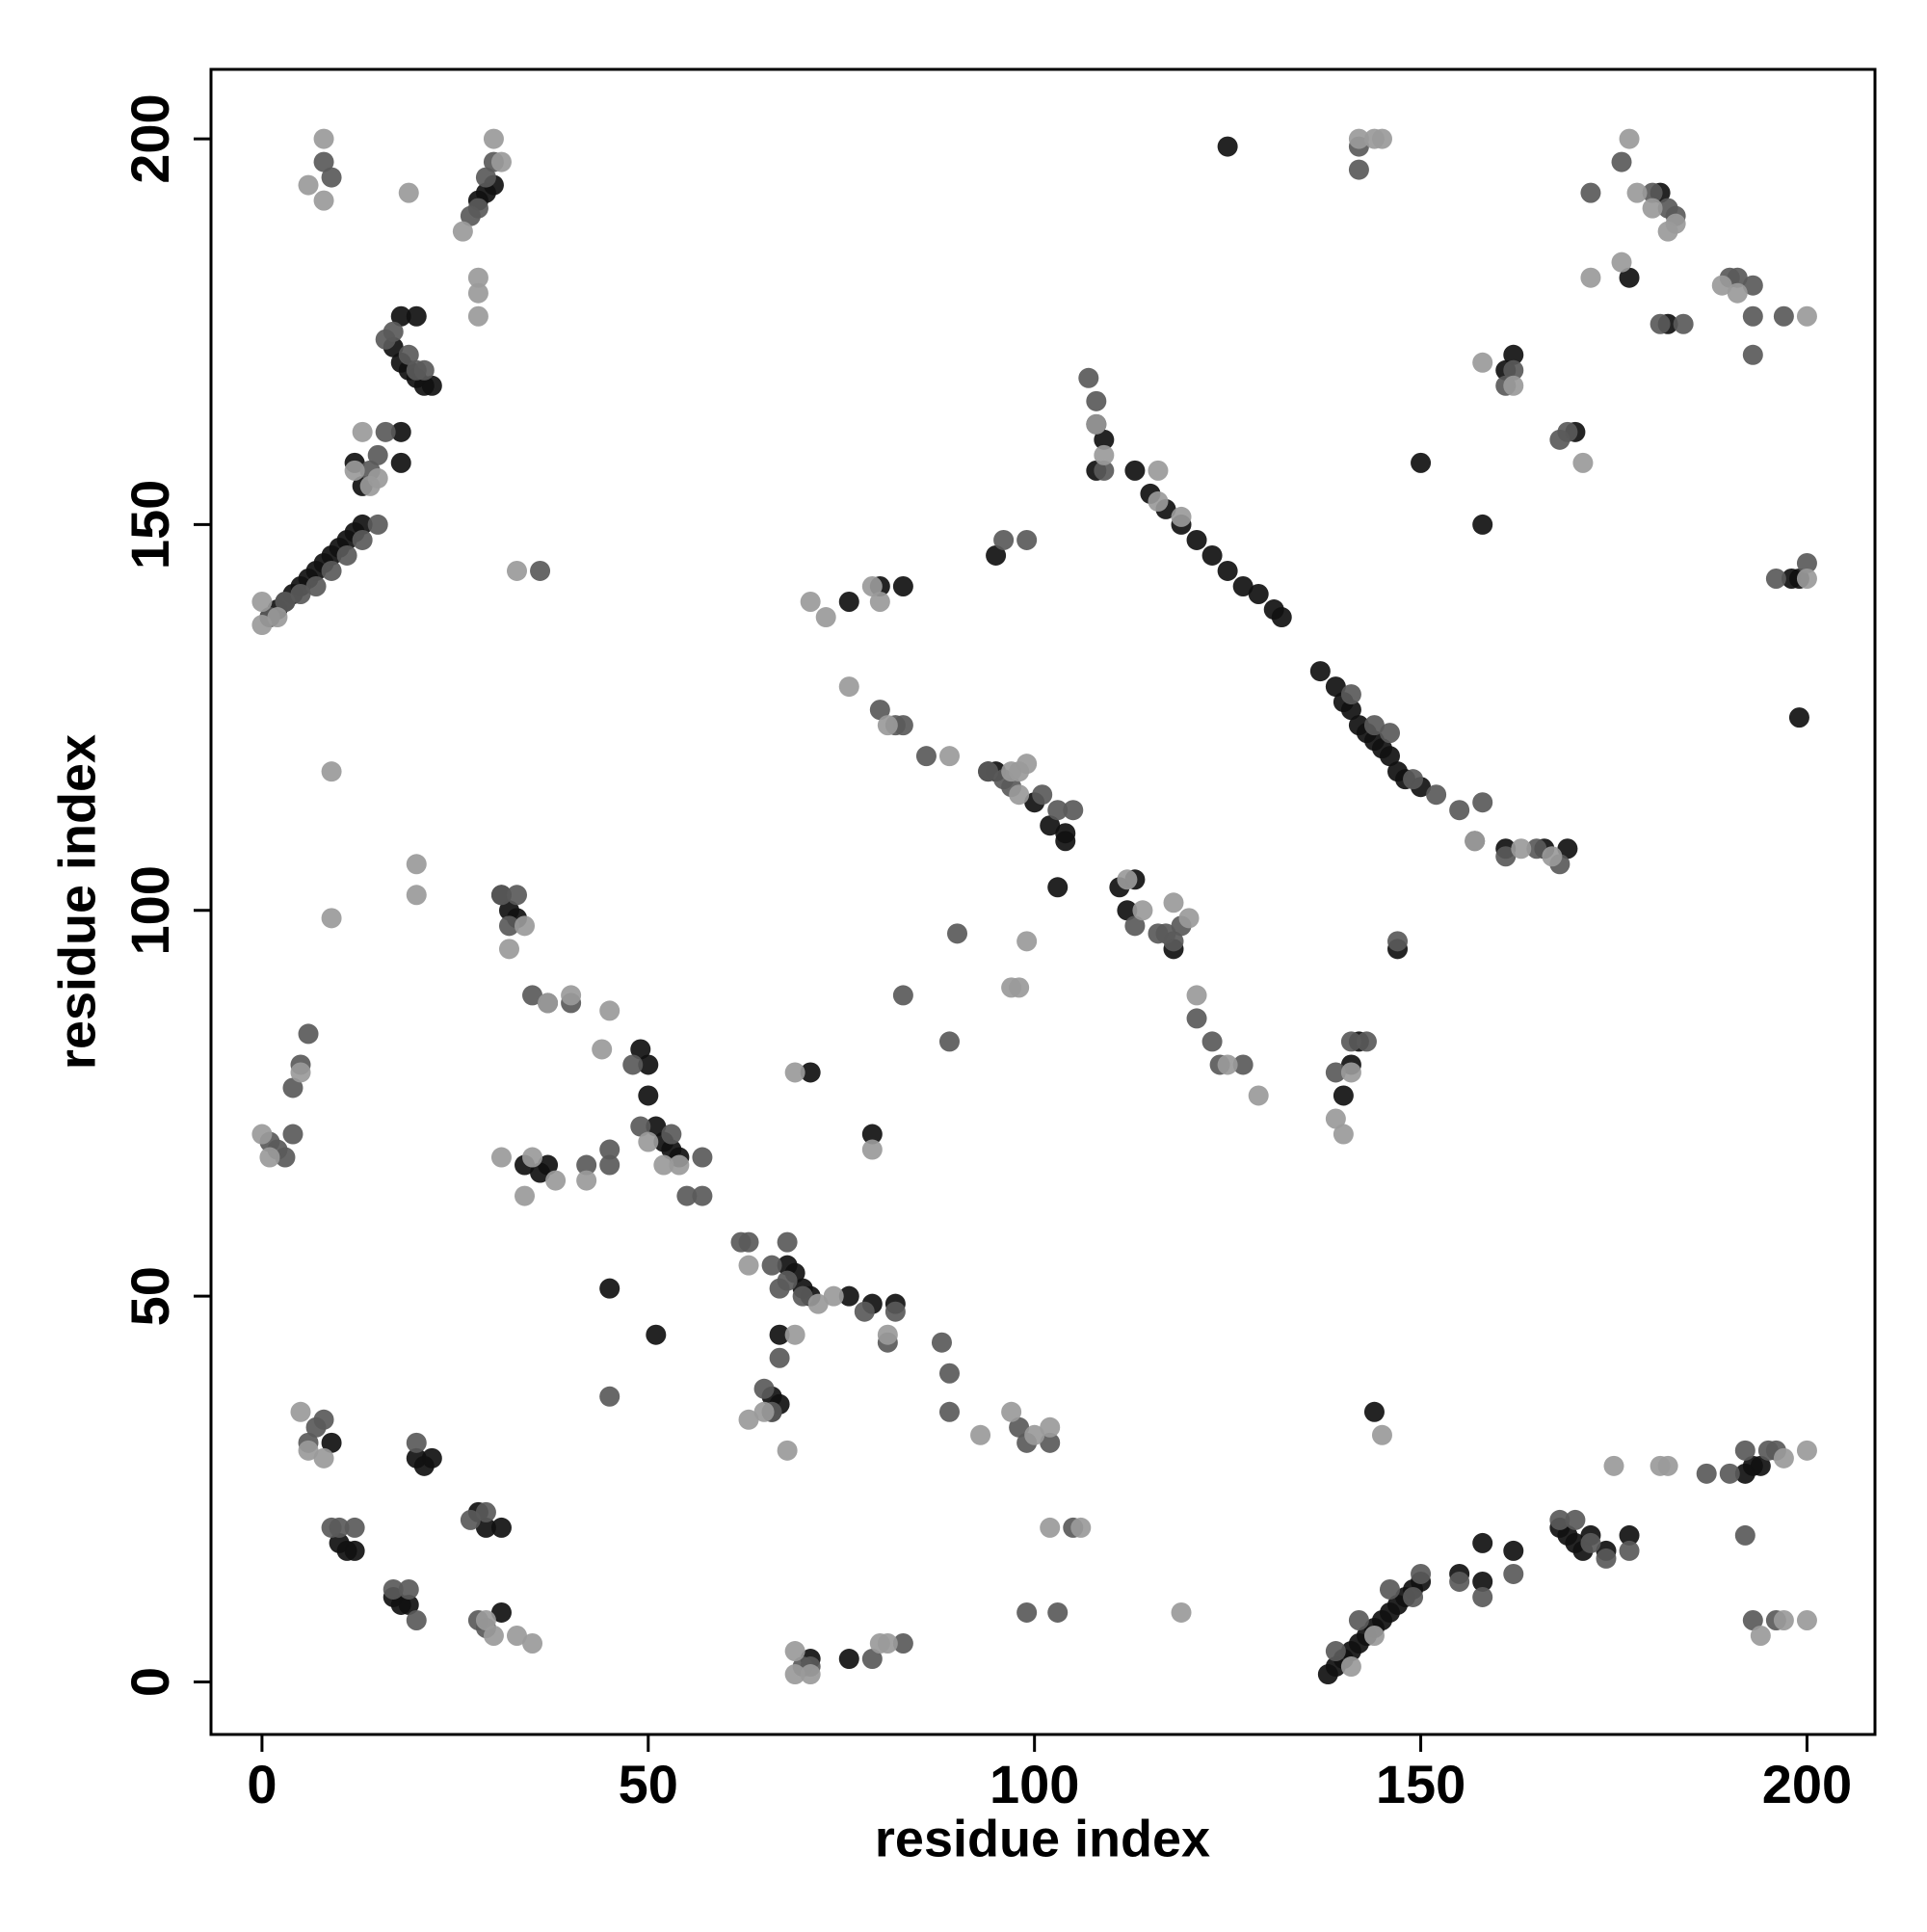  Describe the element at coordinates (149, 910) in the screenshot. I see `y-tick-label: 100` at that location.